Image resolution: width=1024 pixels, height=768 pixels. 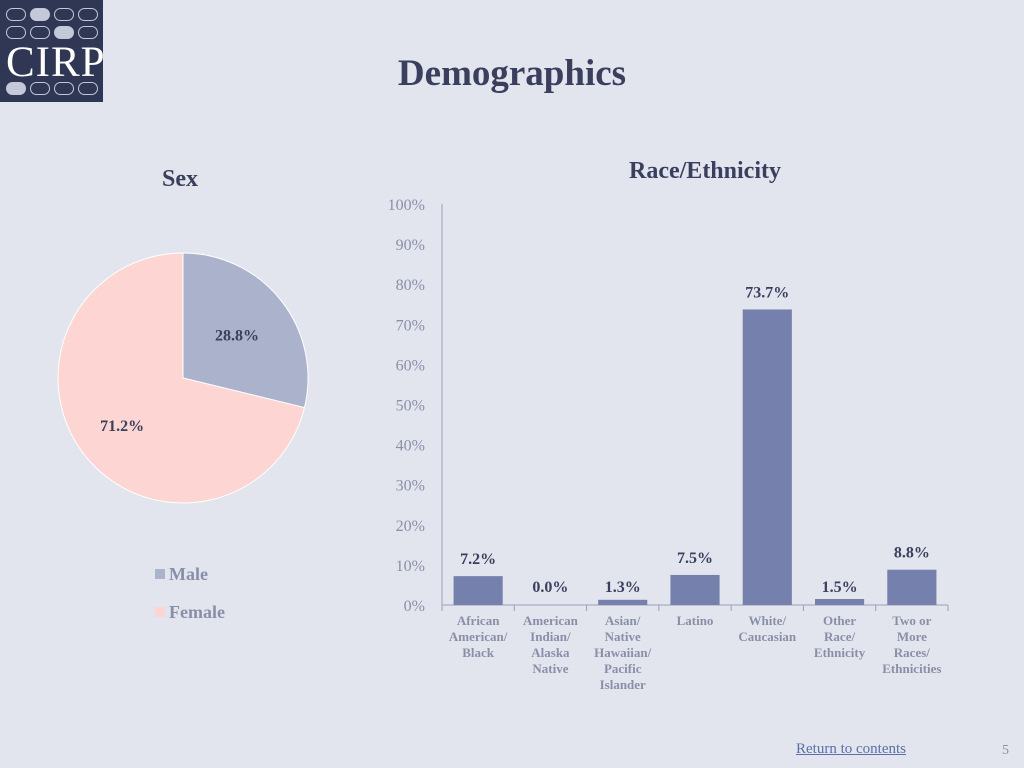 I want to click on logo-text: CIRP, so click(x=56, y=62).